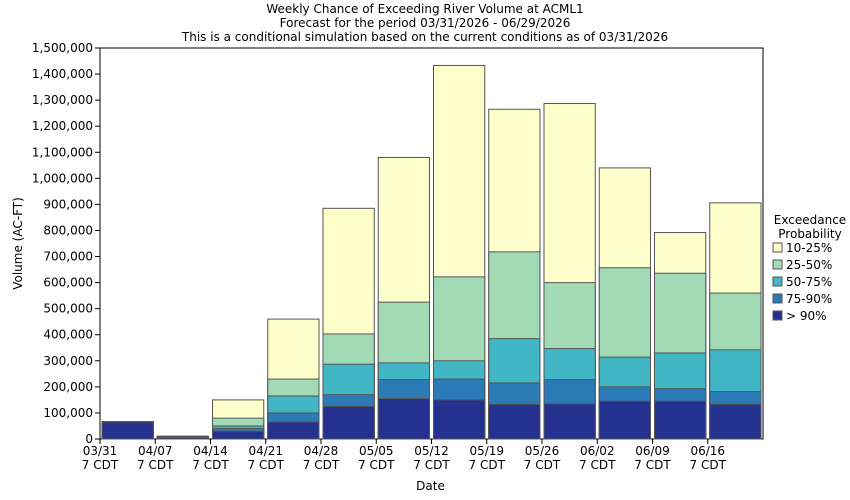  Describe the element at coordinates (62, 100) in the screenshot. I see `y-tick-label: 1,300,000` at that location.